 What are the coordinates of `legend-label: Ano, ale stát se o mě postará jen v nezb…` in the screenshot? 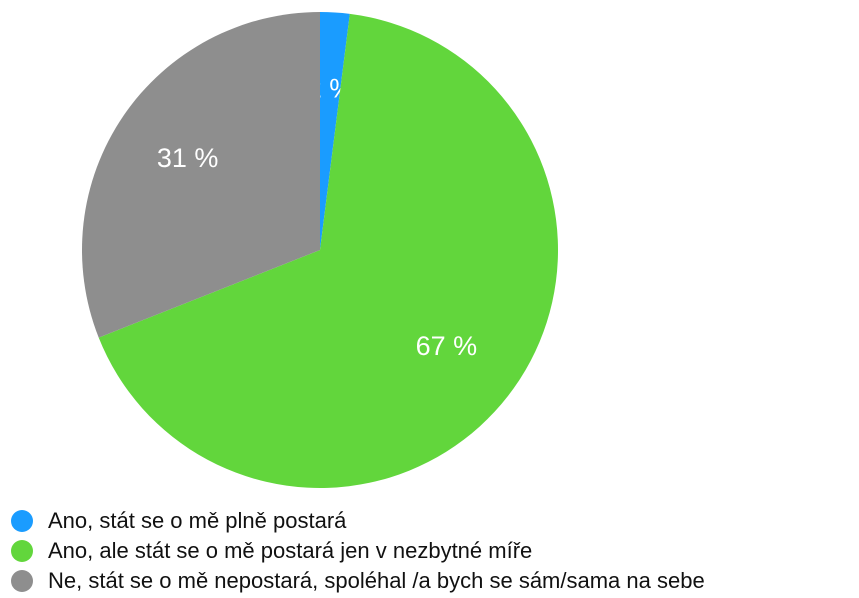 It's located at (290, 550).